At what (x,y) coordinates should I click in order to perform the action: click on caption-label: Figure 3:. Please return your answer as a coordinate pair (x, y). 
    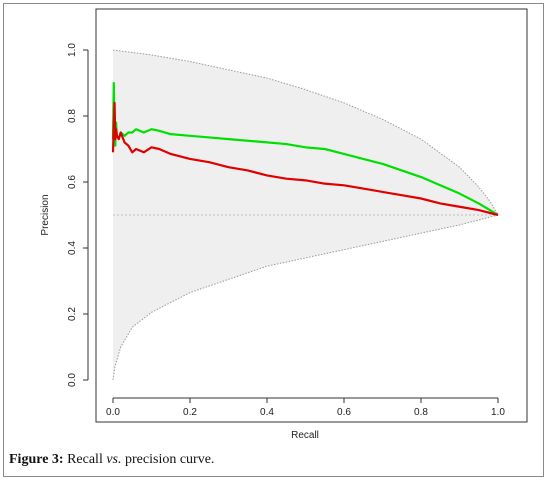
    Looking at the image, I should click on (36, 459).